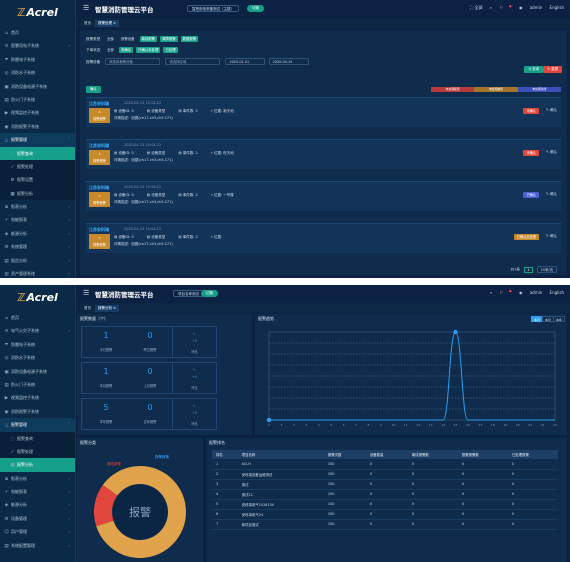 This screenshot has height=562, width=570. What do you see at coordinates (194, 341) in the screenshot?
I see `stat-ratio-down: +0` at bounding box center [194, 341].